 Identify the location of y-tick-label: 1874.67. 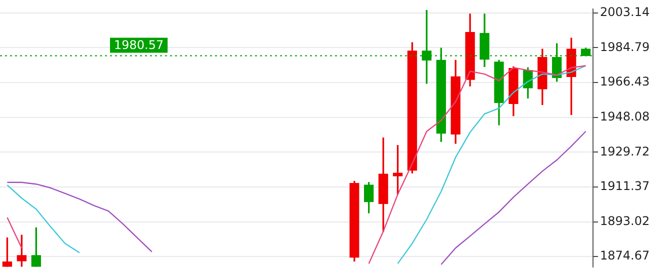
(625, 255).